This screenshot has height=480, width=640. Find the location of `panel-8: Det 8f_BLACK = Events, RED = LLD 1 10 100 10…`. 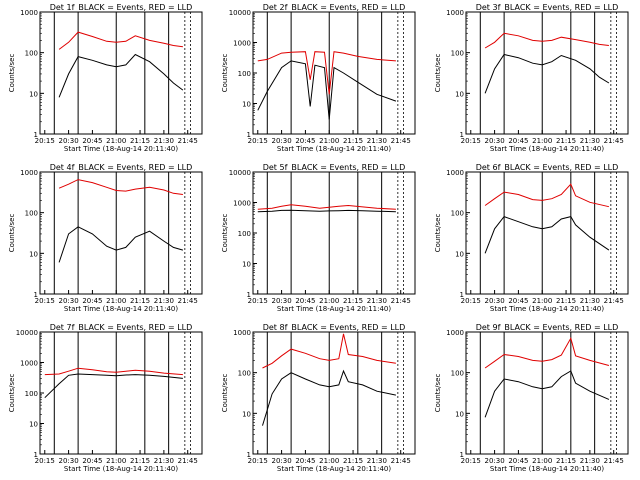

panel-8: Det 8f_BLACK = Events, RED = LLD 1 10 100 10… is located at coordinates (318, 398).